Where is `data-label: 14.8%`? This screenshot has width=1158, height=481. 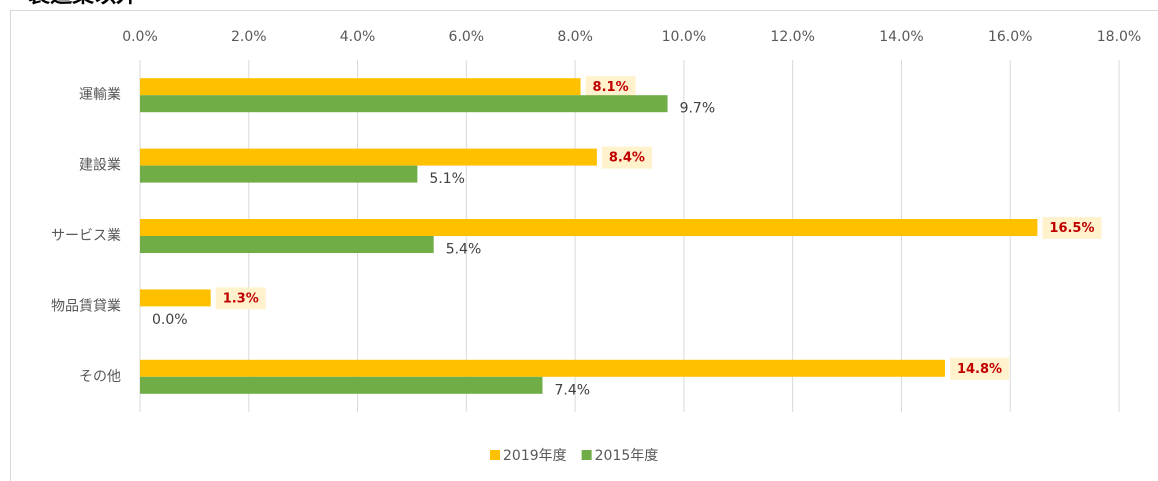
data-label: 14.8% is located at coordinates (979, 369).